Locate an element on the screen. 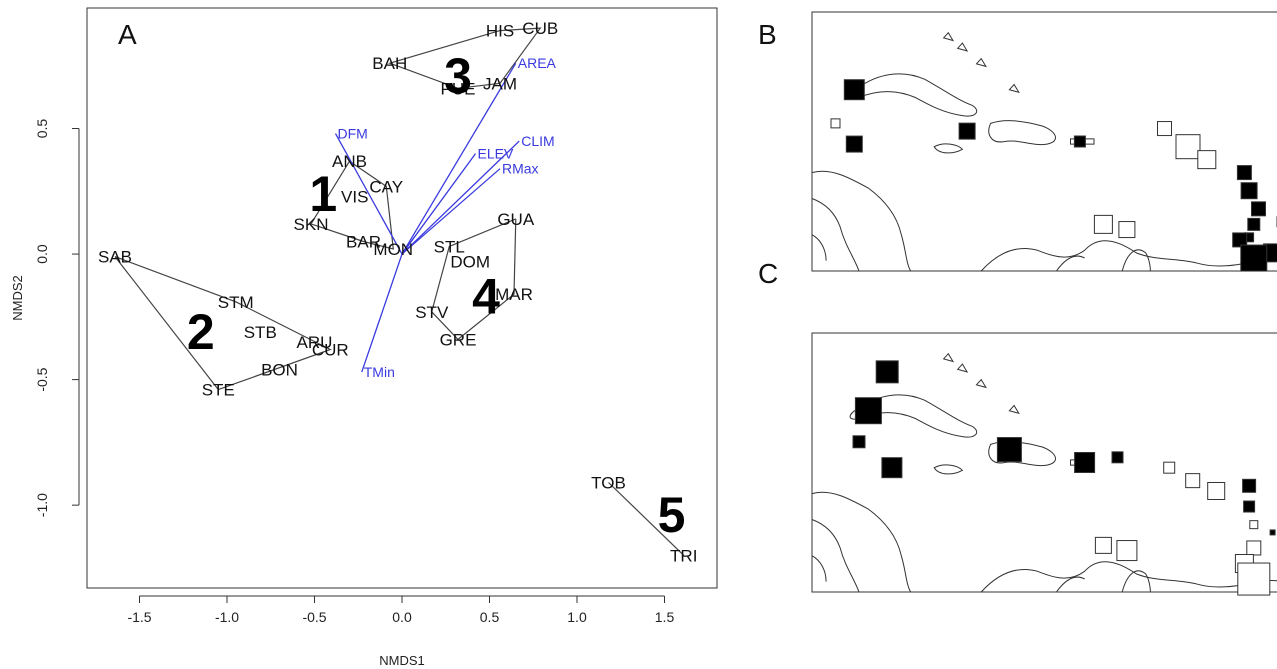 Image resolution: width=1277 pixels, height=669 pixels. site-label: BAR is located at coordinates (363, 242).